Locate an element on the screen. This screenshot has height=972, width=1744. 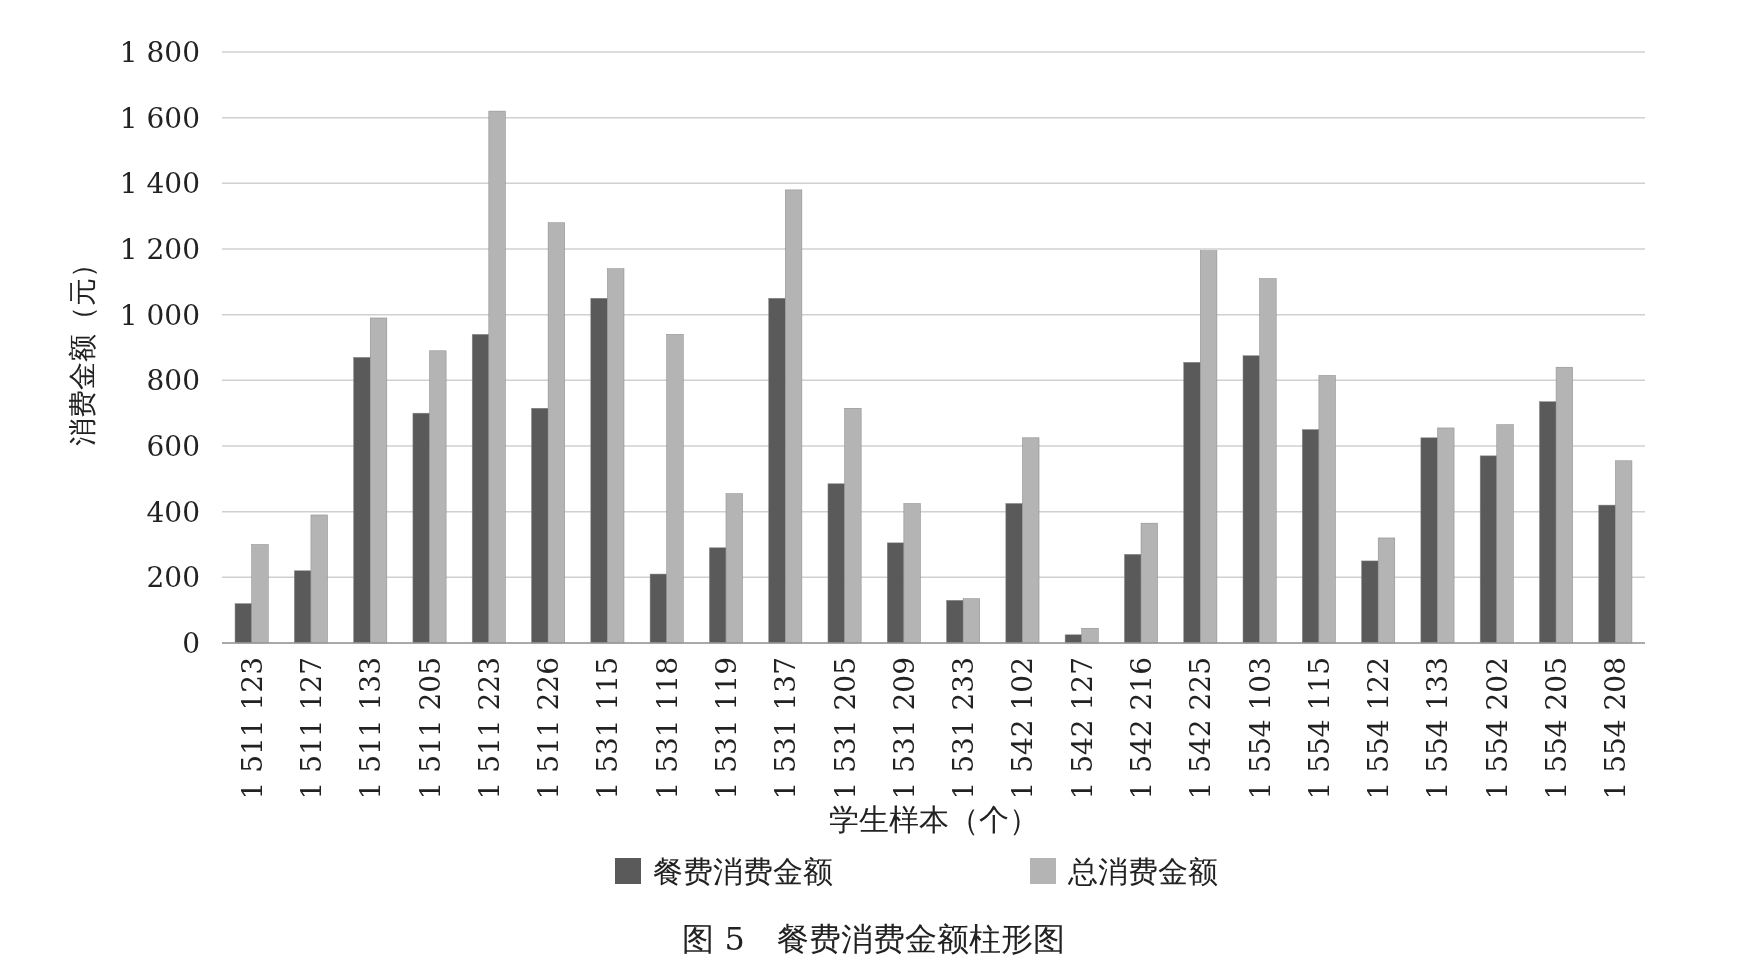
x-tick-label: 1 554 115 is located at coordinates (1319, 728).